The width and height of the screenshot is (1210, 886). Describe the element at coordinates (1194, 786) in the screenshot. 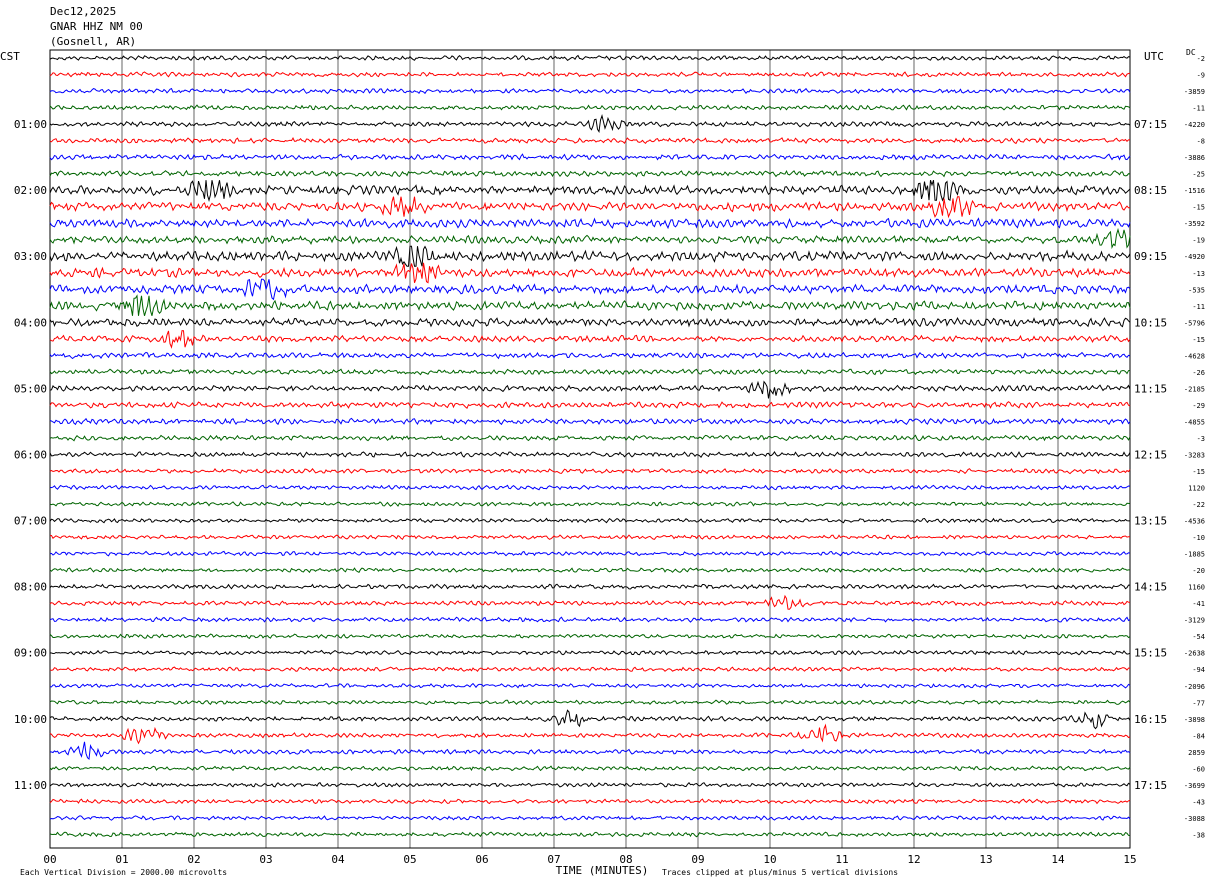

I see `dc-offset-label: -3699` at that location.